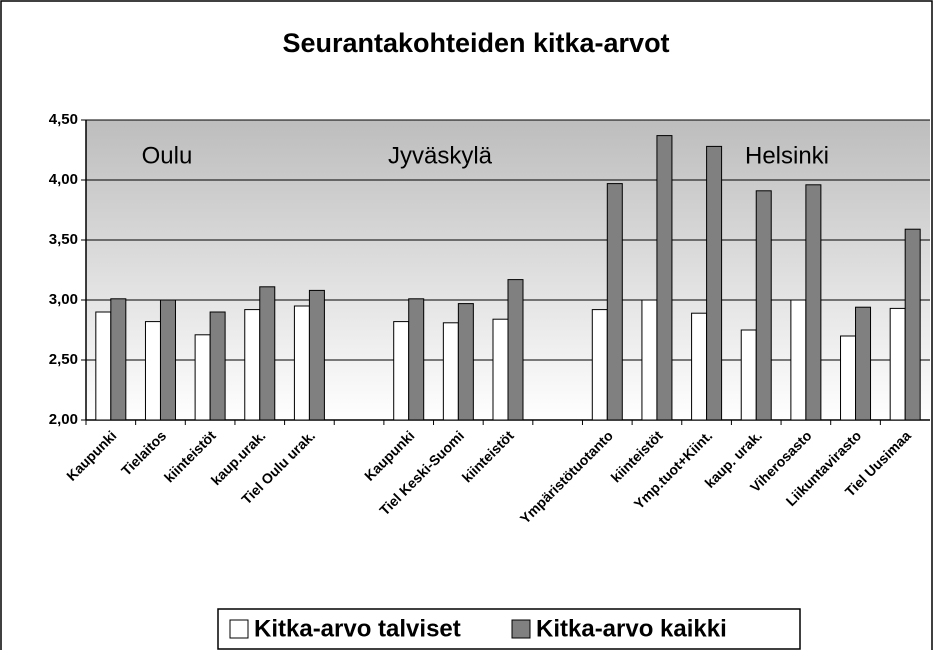 The width and height of the screenshot is (933, 650). What do you see at coordinates (63, 359) in the screenshot?
I see `y-tick-label: 2,50` at bounding box center [63, 359].